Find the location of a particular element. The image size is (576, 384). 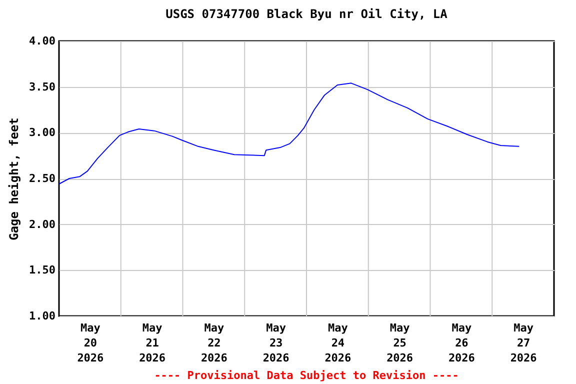

y-tick-label: 3.50 is located at coordinates (42, 87).